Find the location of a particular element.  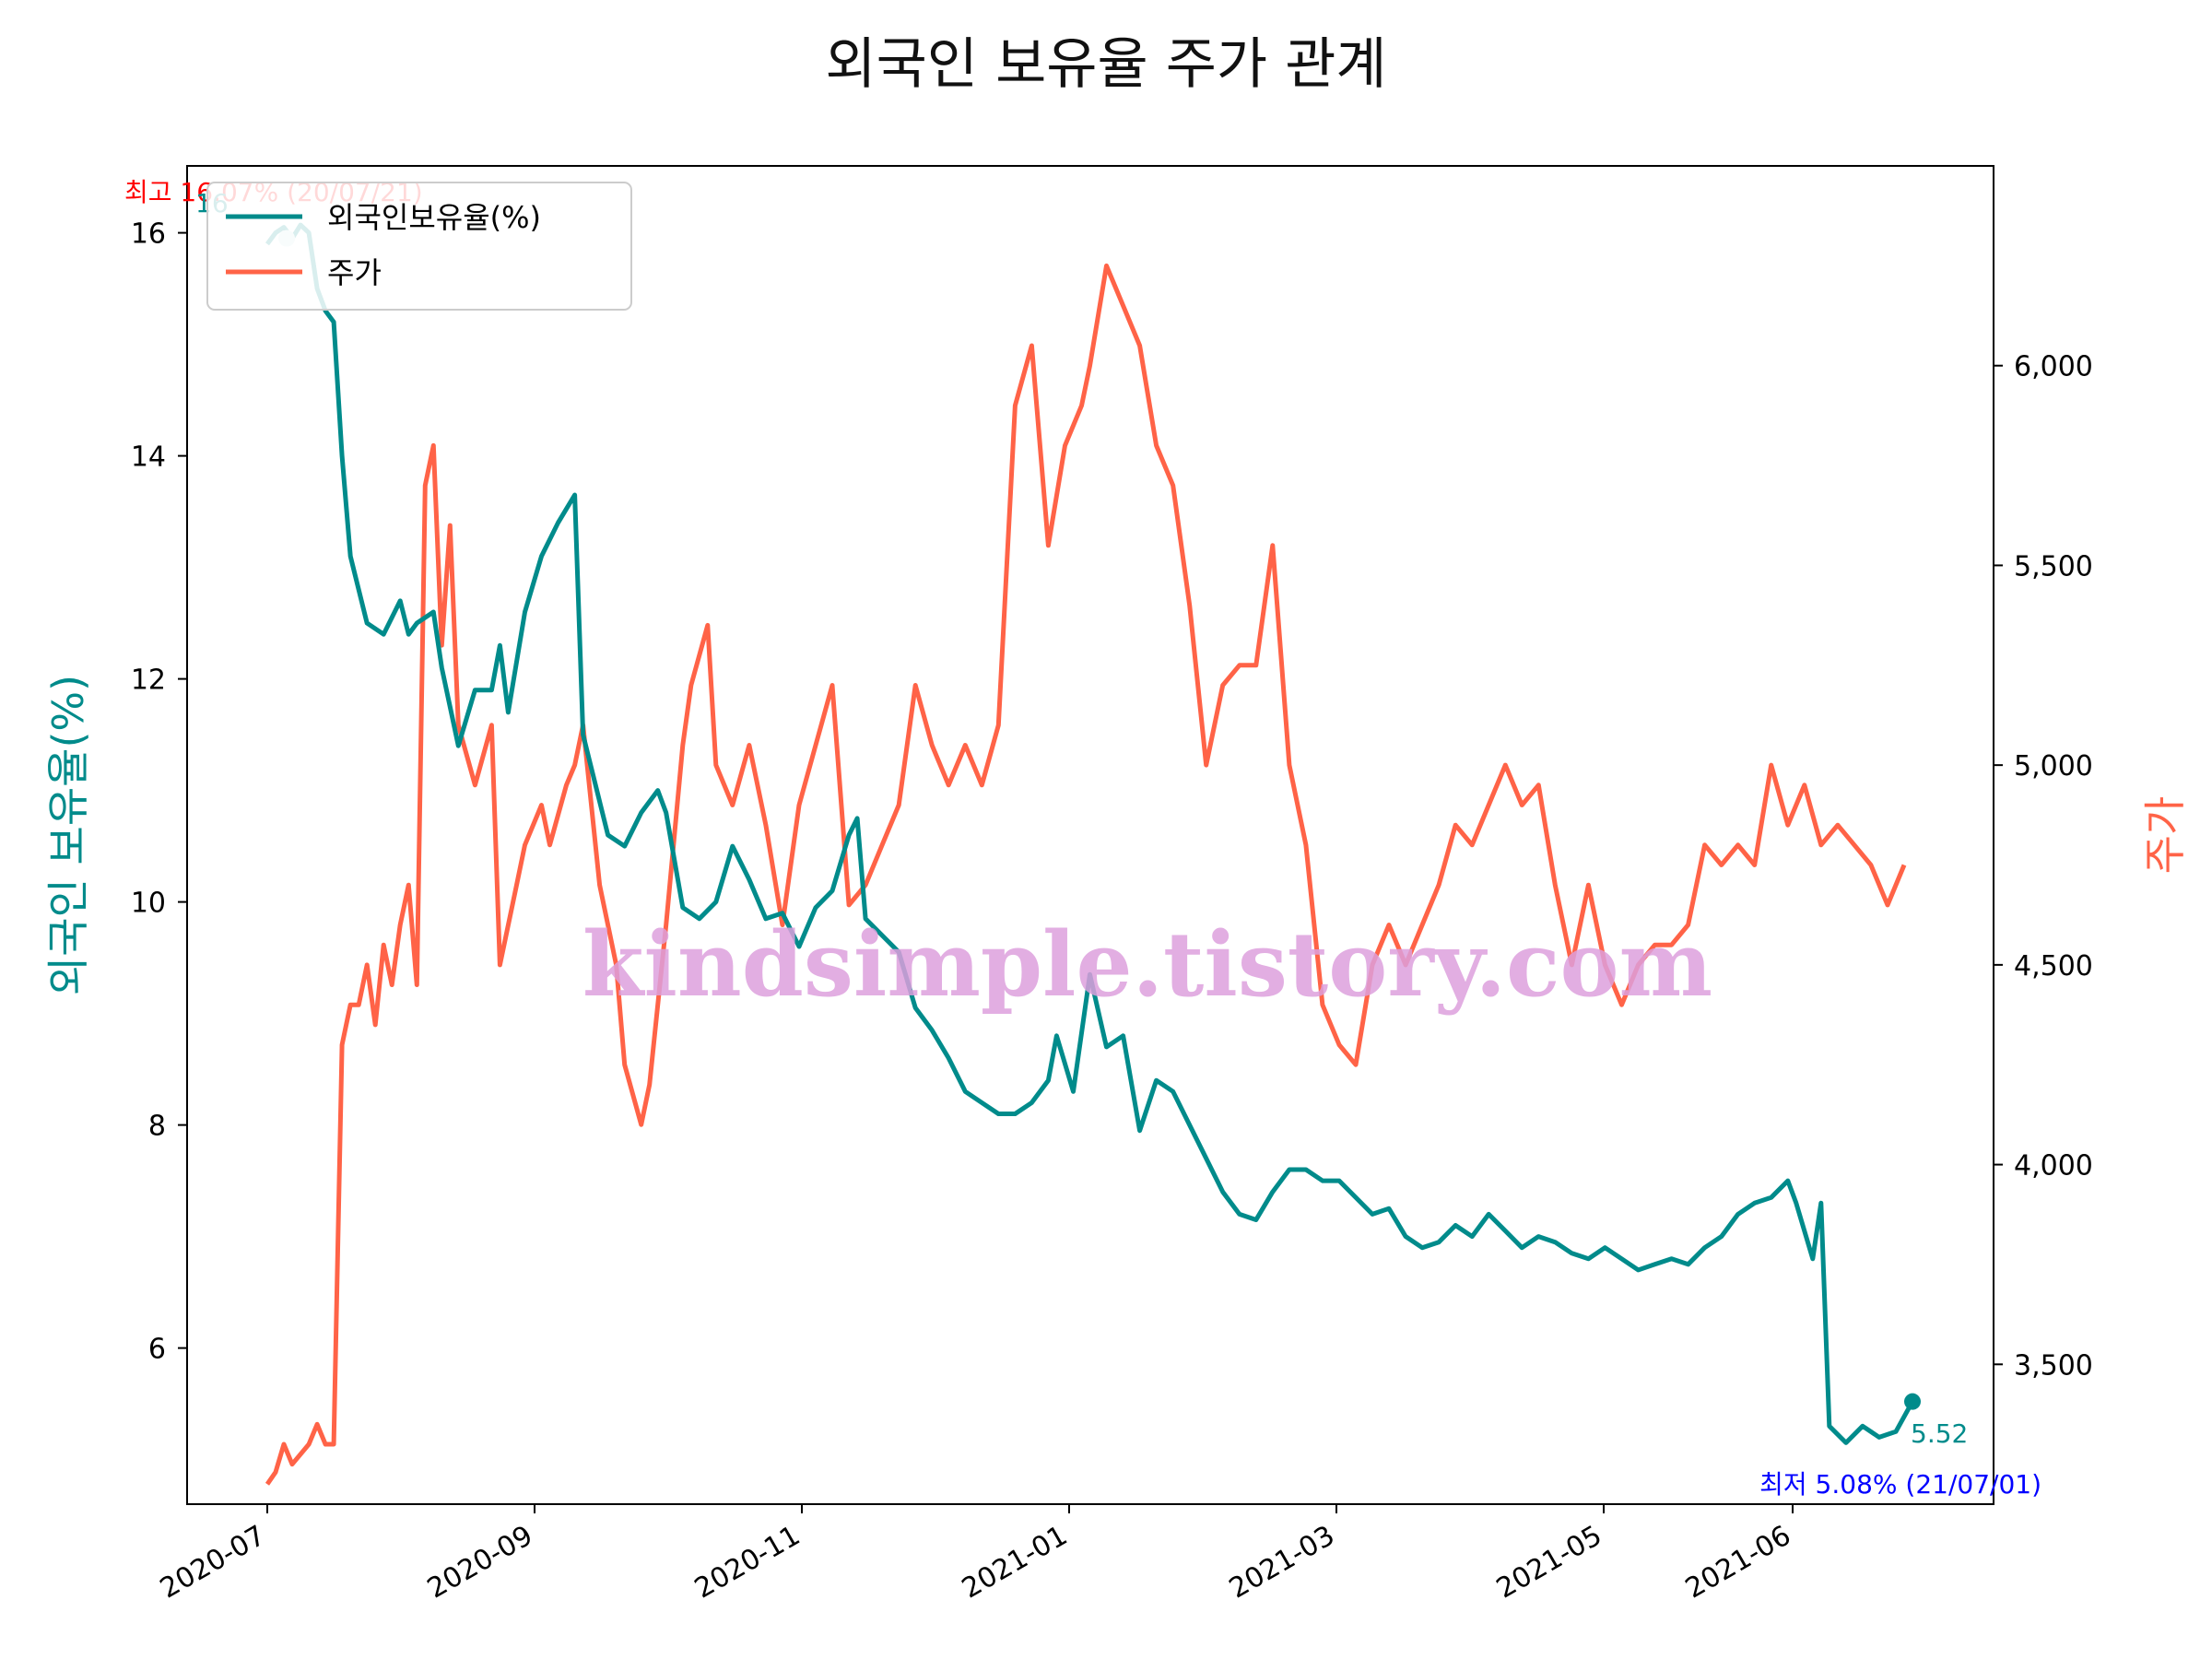

y-axis-left: 6 8 10 12 14 16 is located at coordinates (159, 792).